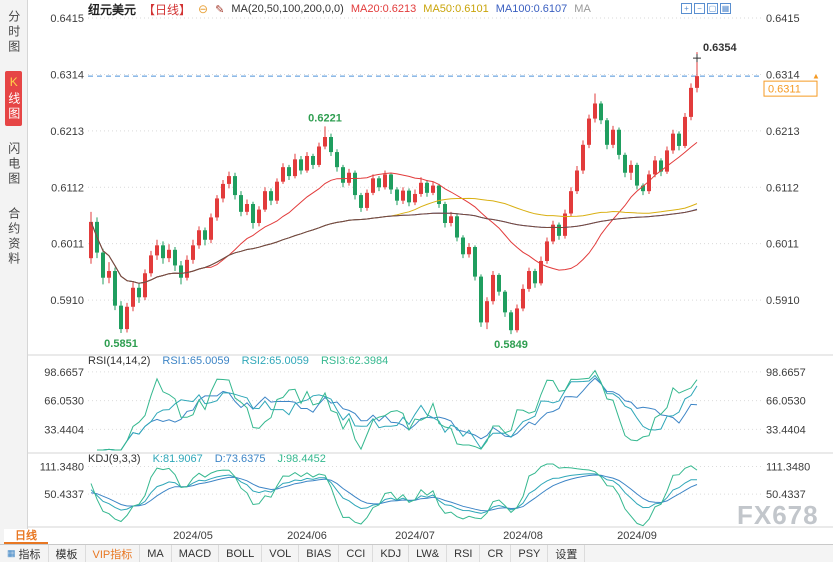 Image resolution: width=833 pixels, height=562 pixels. I want to click on svg-text: 0.6221, so click(325, 118).